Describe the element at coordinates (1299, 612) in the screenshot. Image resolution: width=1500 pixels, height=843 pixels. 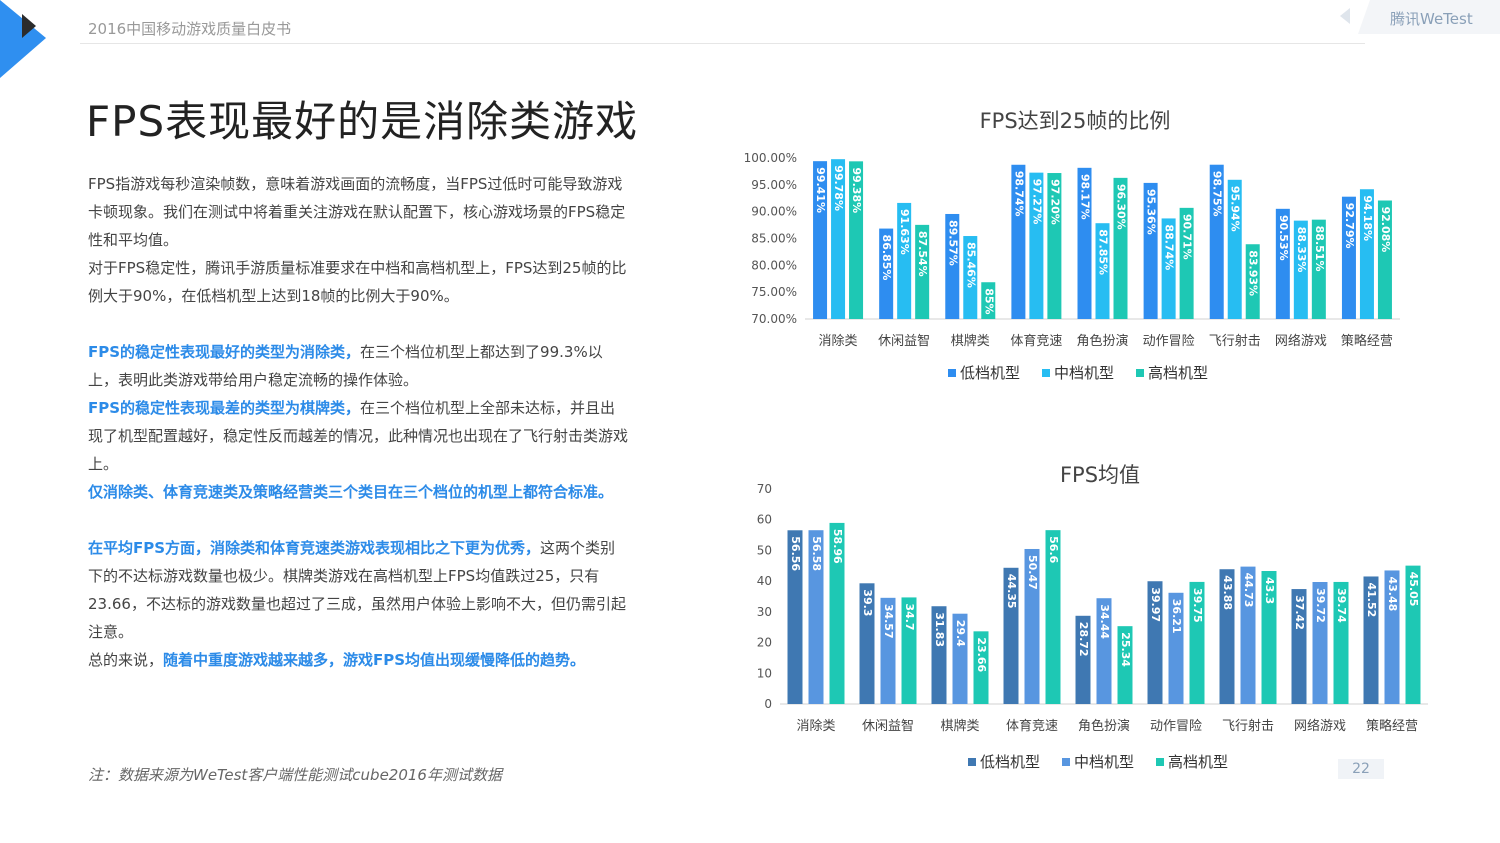
I see `bar-data-label: 37.42` at that location.